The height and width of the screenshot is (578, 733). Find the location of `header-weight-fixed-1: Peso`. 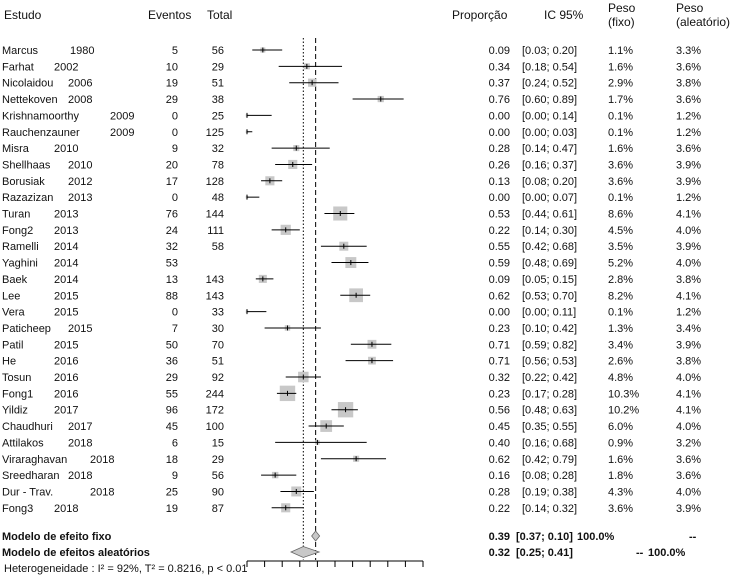

header-weight-fixed-1: Peso is located at coordinates (622, 8).